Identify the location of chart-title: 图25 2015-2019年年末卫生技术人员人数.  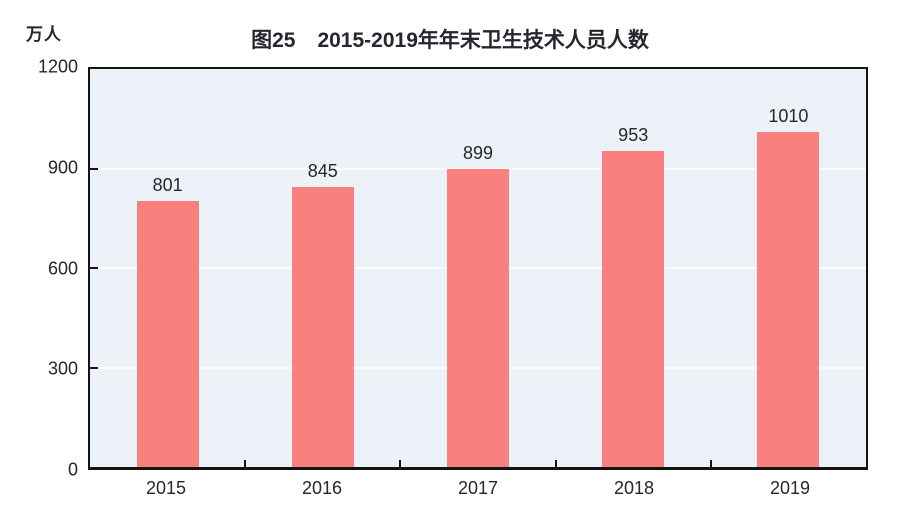
(450, 39).